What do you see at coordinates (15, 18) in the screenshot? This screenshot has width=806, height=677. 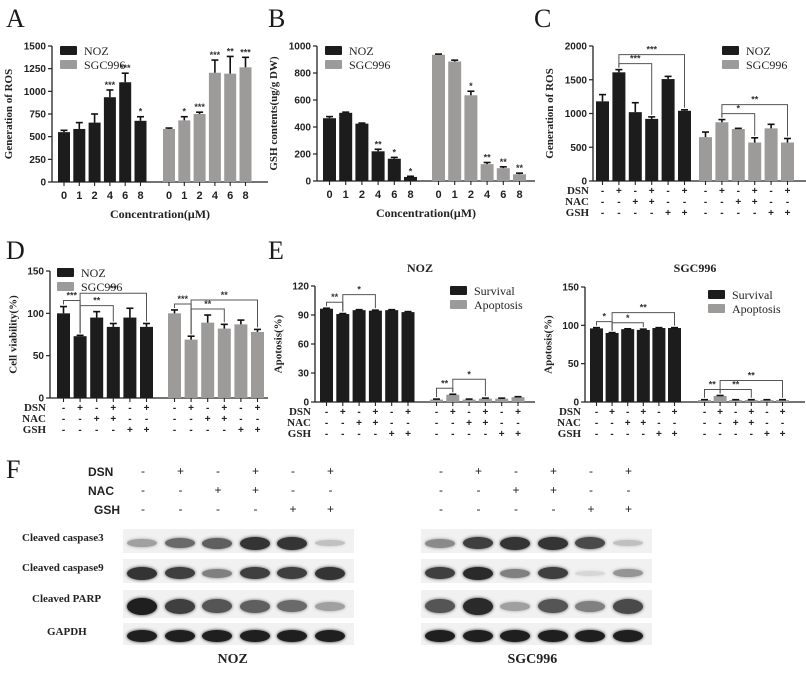 I see `panel-letter-a: A` at bounding box center [15, 18].